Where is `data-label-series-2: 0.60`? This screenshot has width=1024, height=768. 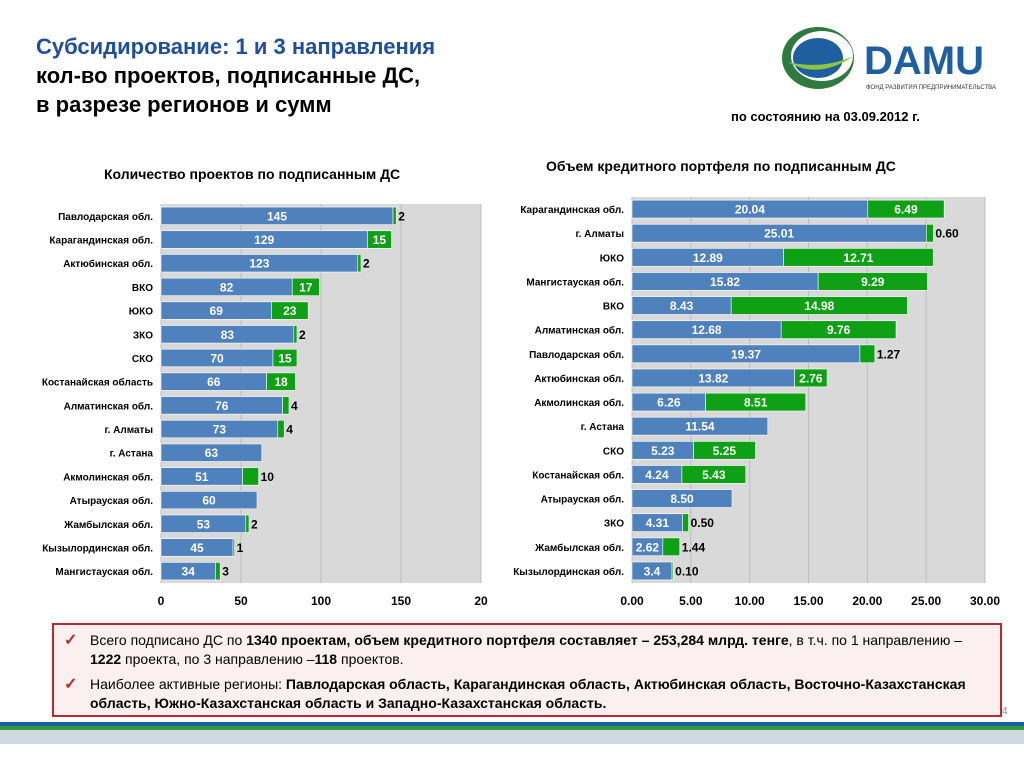 data-label-series-2: 0.60 is located at coordinates (947, 234).